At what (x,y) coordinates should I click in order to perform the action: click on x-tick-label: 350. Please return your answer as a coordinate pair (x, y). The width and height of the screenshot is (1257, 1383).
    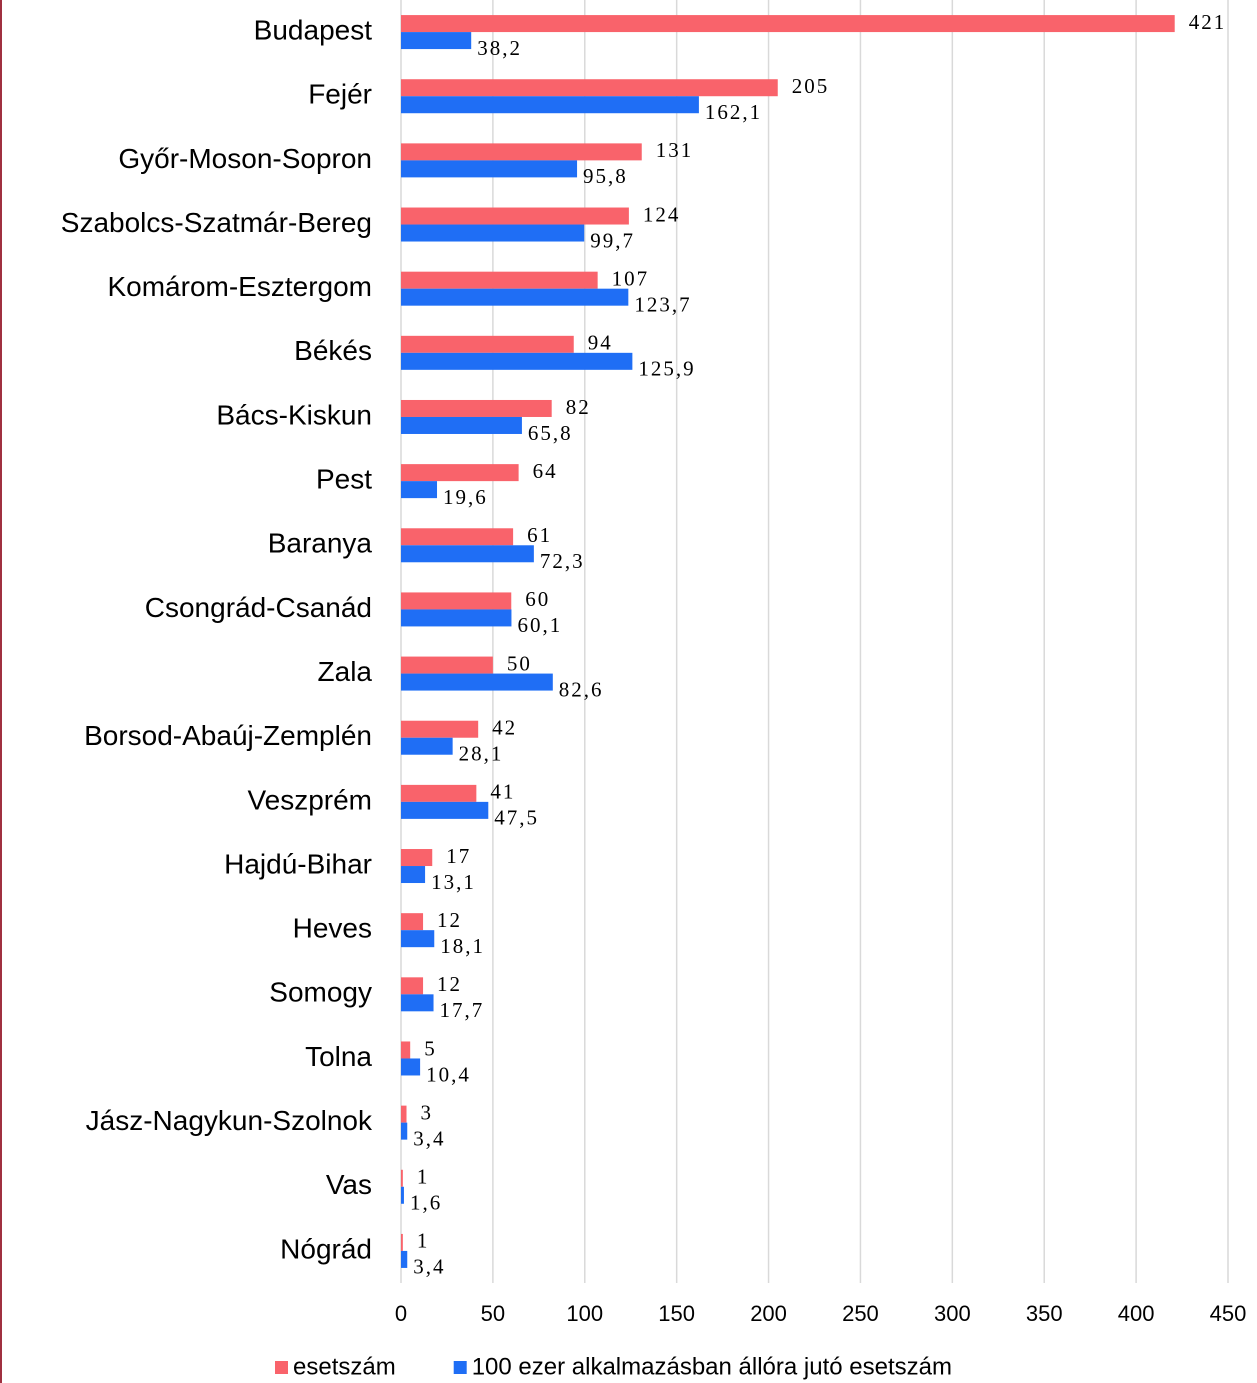
    Looking at the image, I should click on (1044, 1313).